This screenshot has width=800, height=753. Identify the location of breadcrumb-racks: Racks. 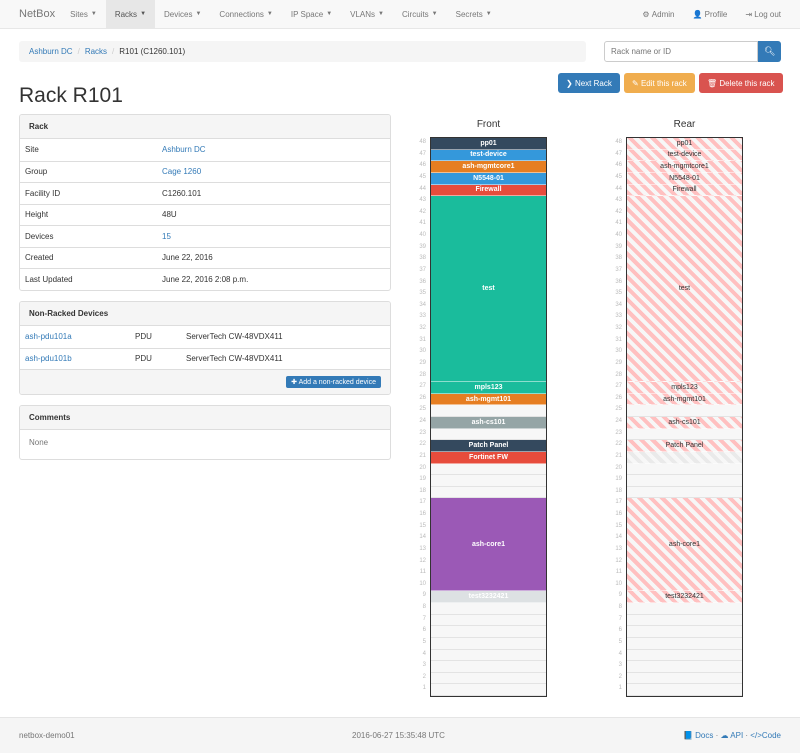
(96, 51).